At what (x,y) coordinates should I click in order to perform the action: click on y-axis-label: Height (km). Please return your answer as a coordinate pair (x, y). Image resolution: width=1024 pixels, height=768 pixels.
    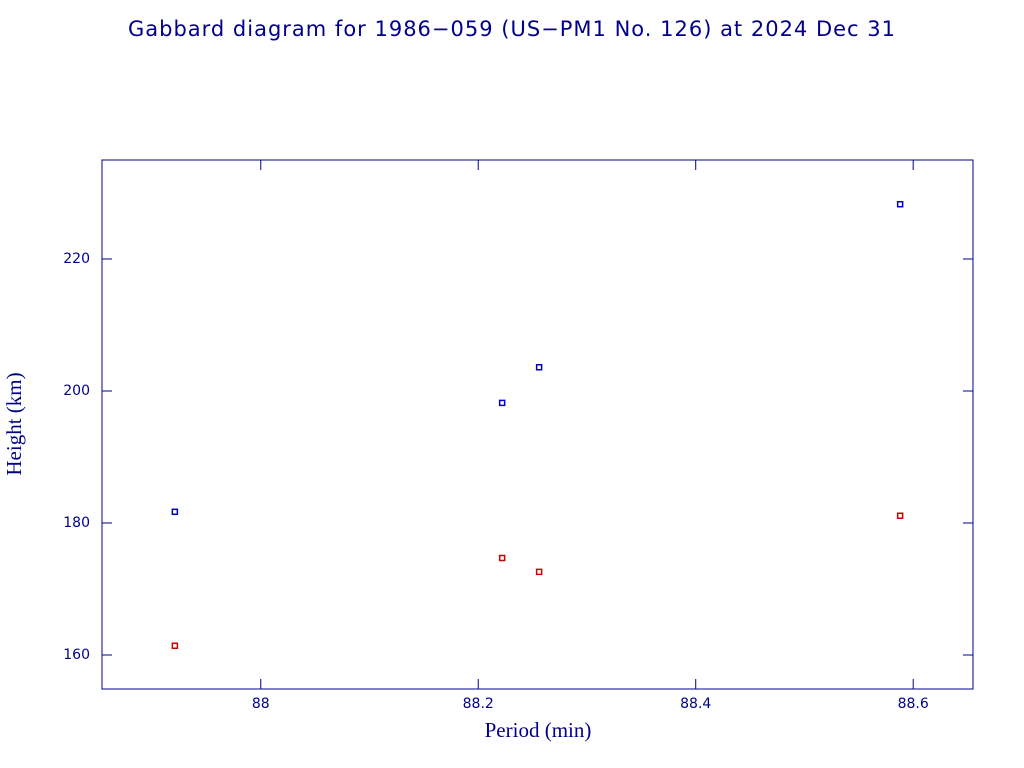
    Looking at the image, I should click on (14, 423).